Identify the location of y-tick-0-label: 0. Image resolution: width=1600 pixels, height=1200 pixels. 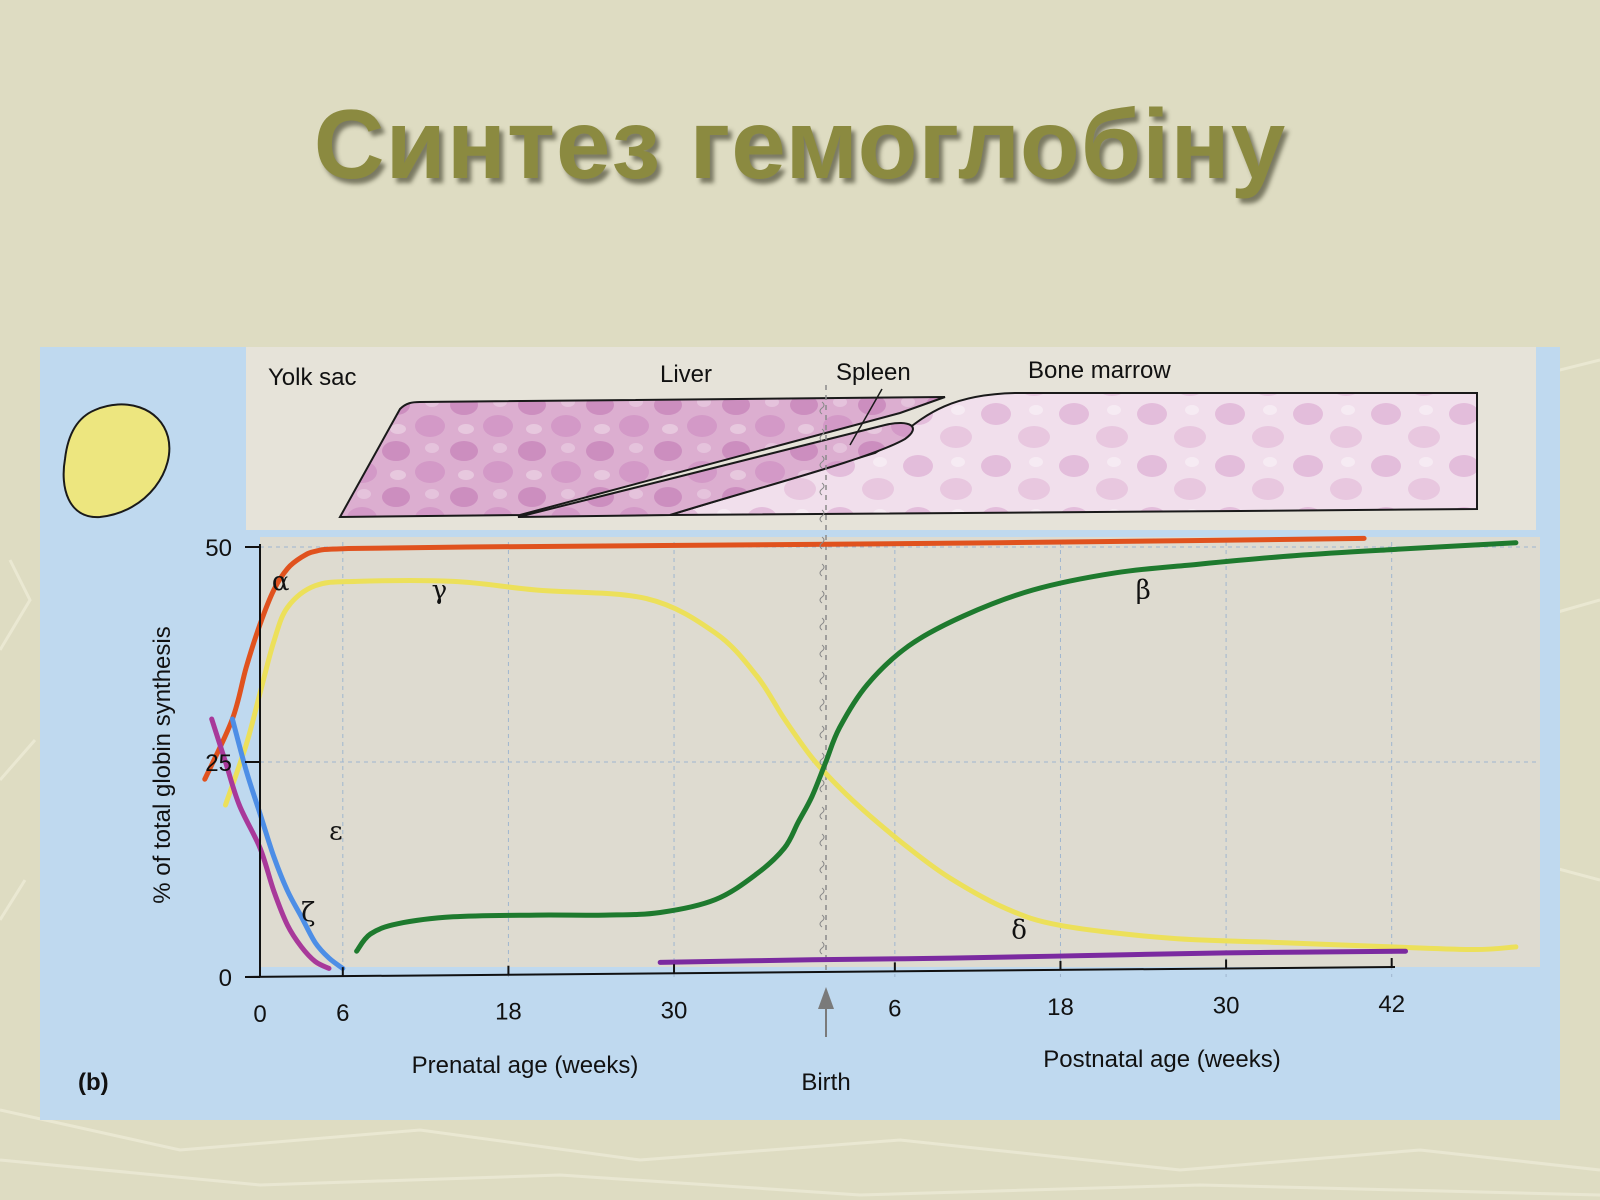
(225, 978).